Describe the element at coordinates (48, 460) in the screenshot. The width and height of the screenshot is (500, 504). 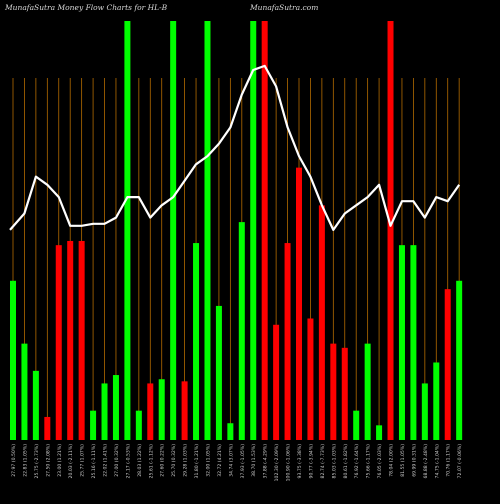
I see `x-tick-label: 27.50 (2.08%)` at that location.